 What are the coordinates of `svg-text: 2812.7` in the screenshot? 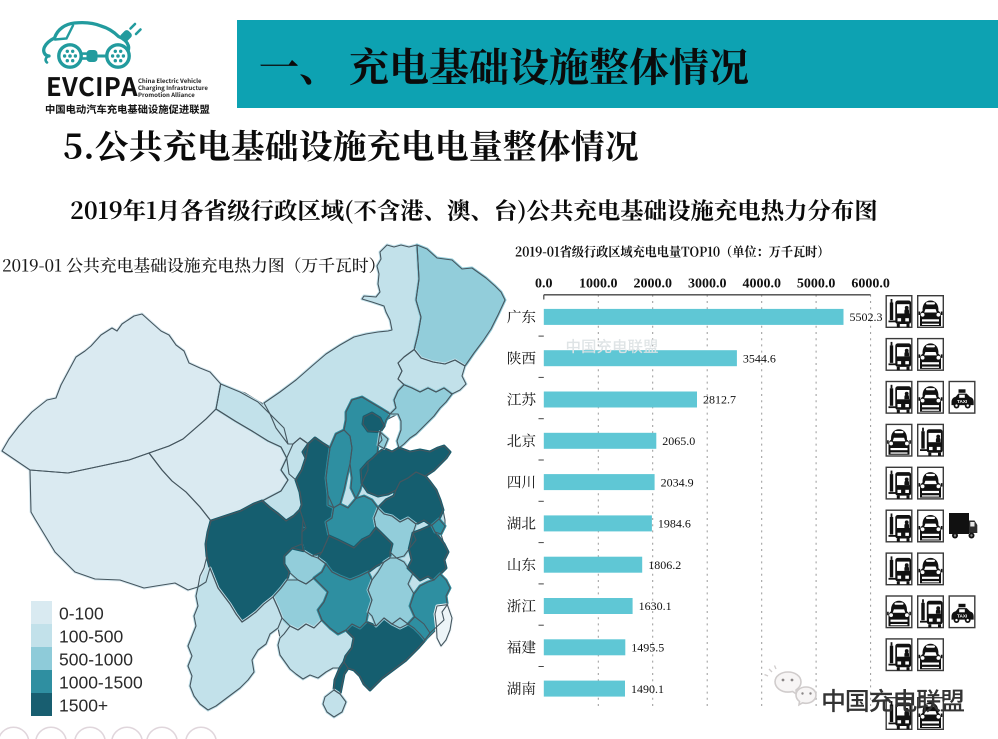 It's located at (719, 400).